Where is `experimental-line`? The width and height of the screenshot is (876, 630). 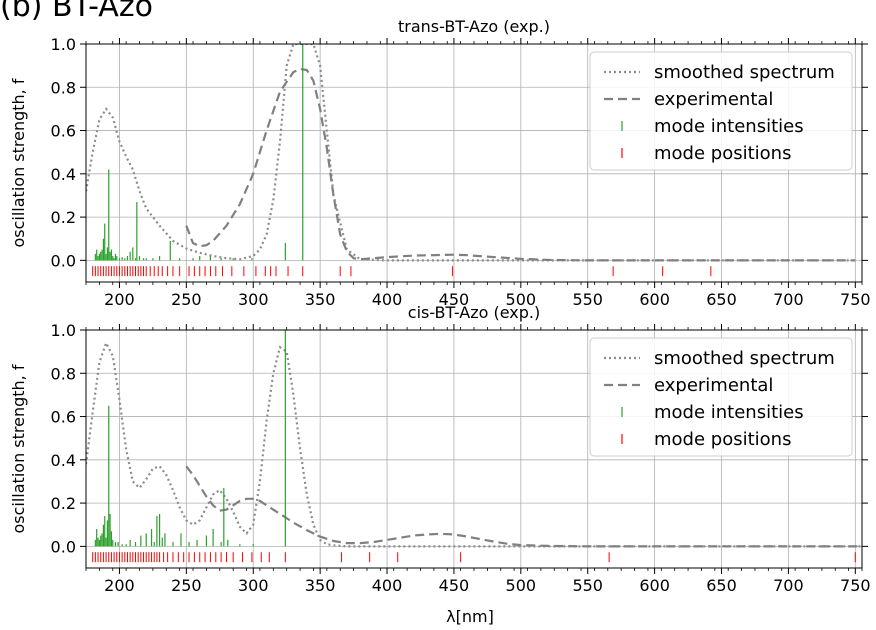
experimental-line is located at coordinates (523, 506).